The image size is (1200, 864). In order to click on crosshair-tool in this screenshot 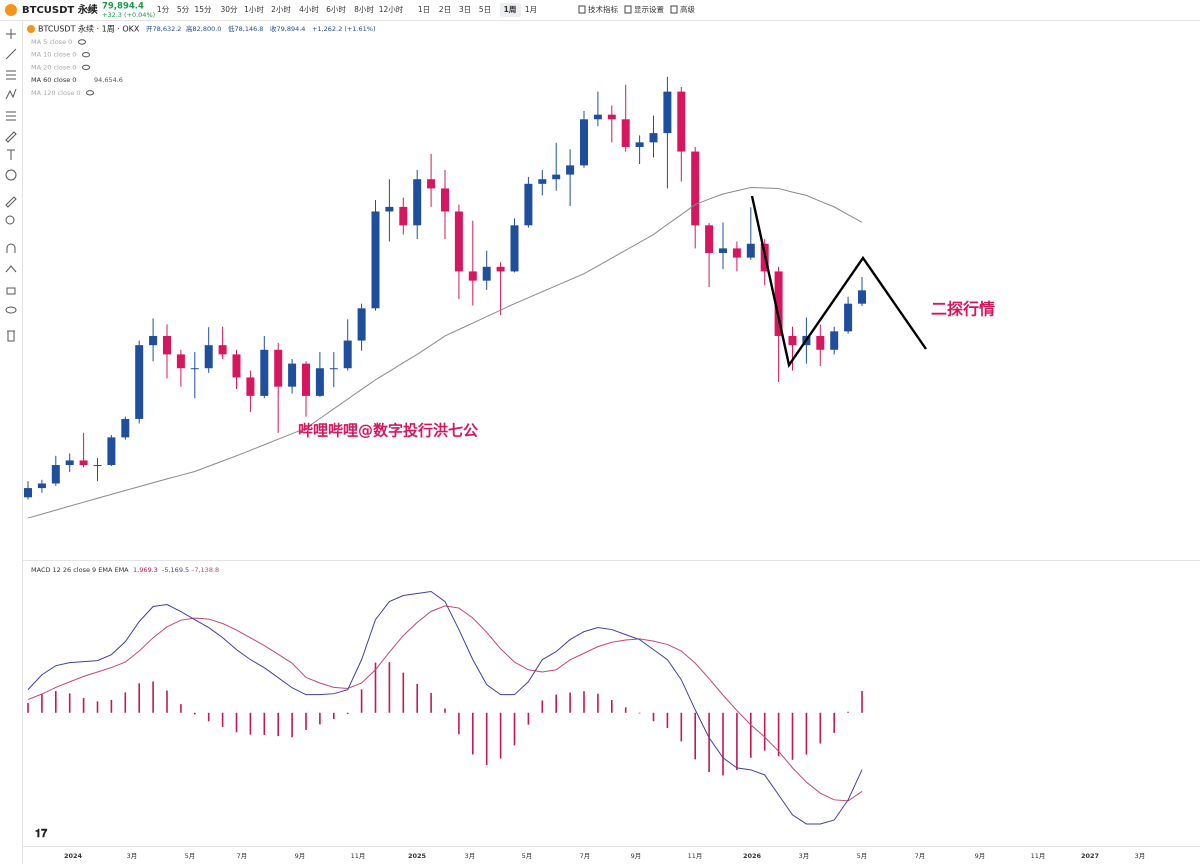, I will do `click(11, 34)`.